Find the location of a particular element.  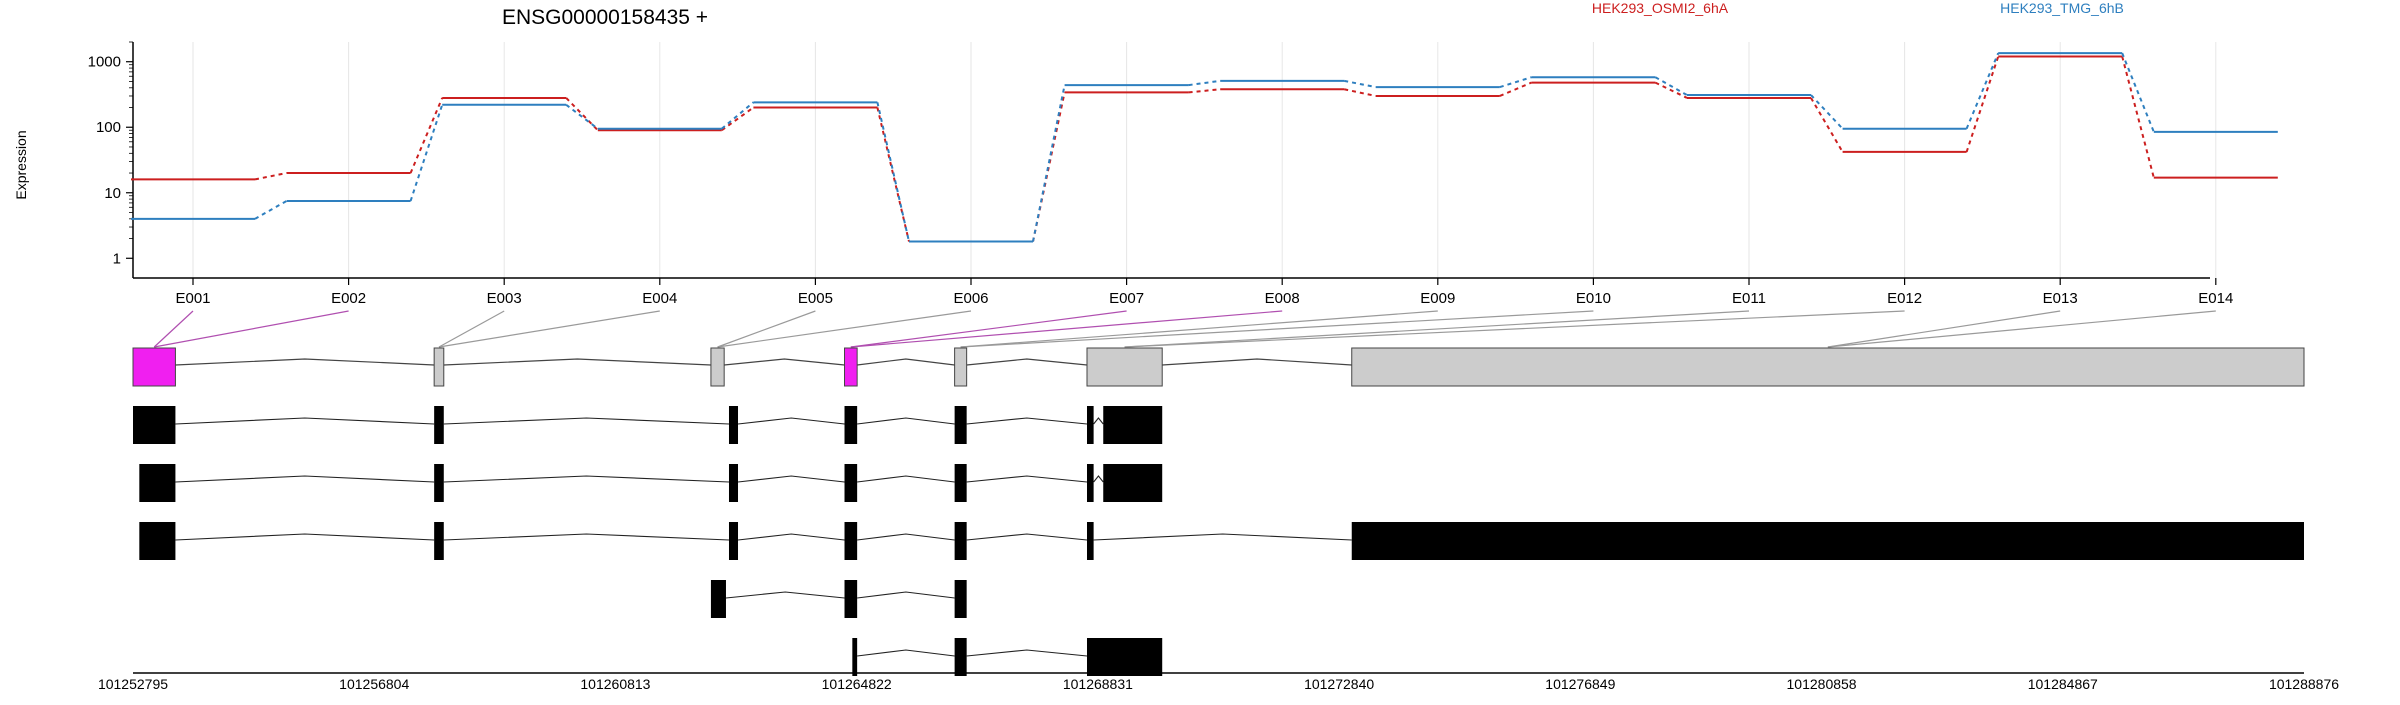

series-2-link-E013 is located at coordinates (2138, 92).